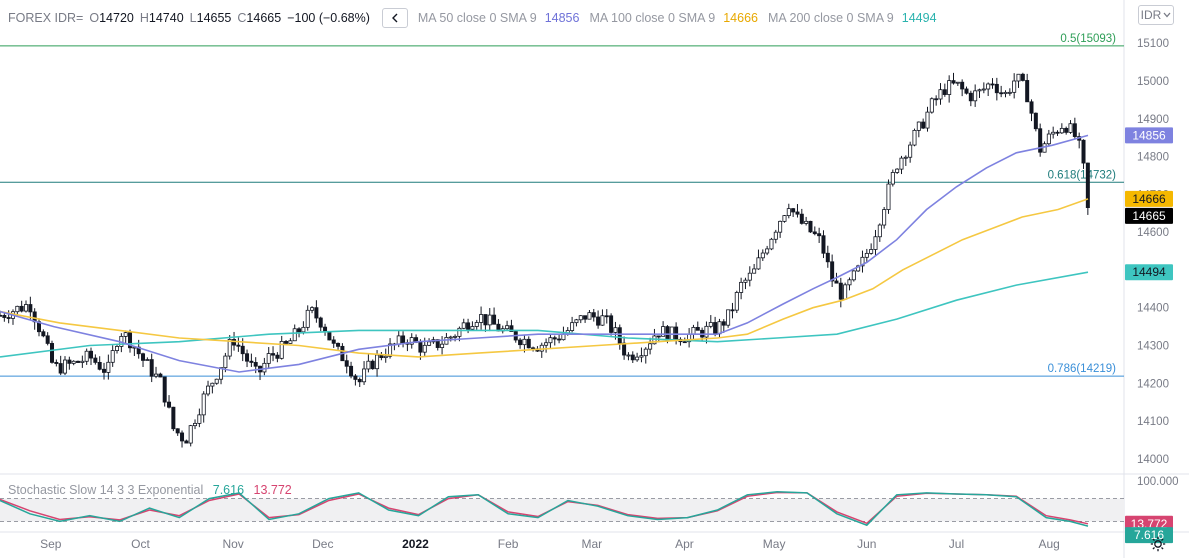  Describe the element at coordinates (233, 544) in the screenshot. I see `time-tick-label: Nov` at that location.